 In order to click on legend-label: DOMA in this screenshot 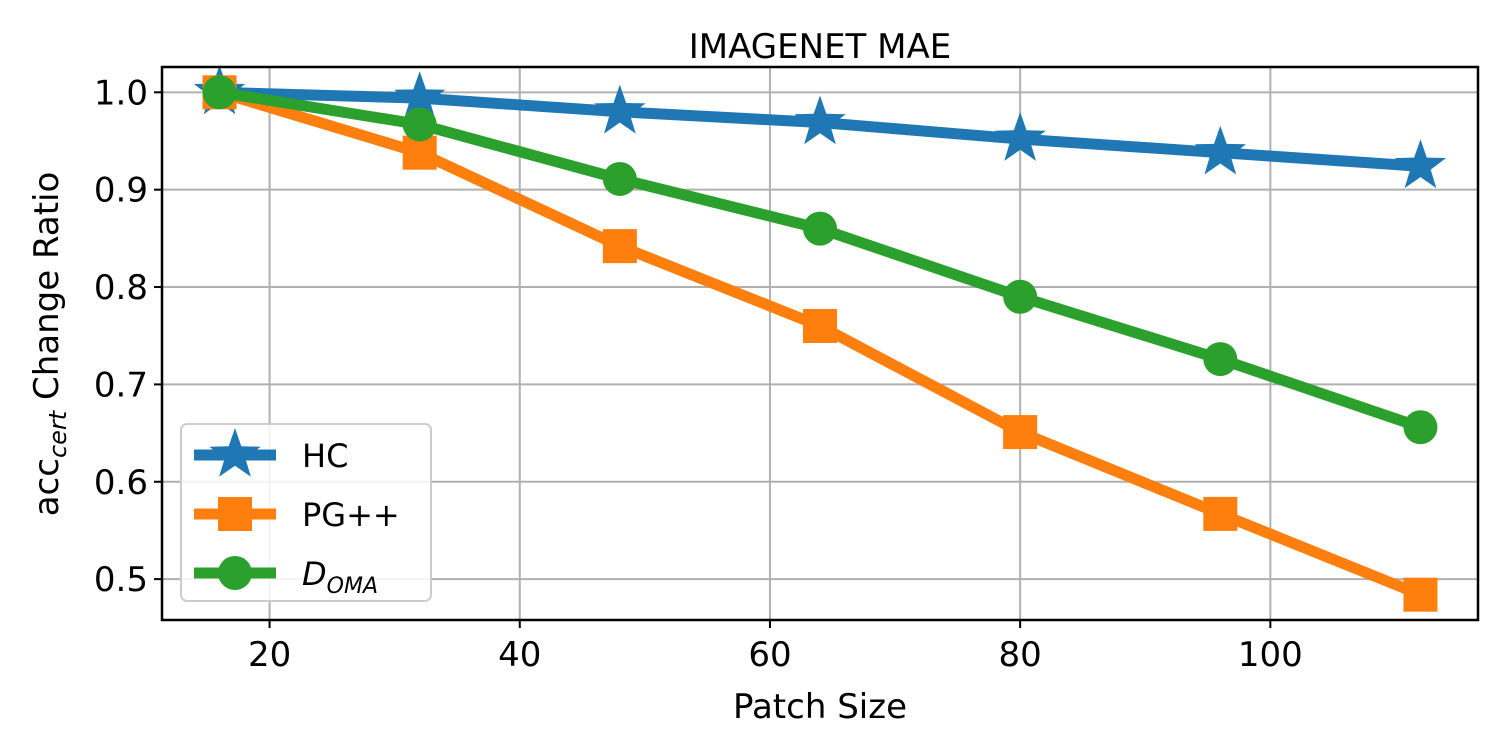, I will do `click(340, 577)`.